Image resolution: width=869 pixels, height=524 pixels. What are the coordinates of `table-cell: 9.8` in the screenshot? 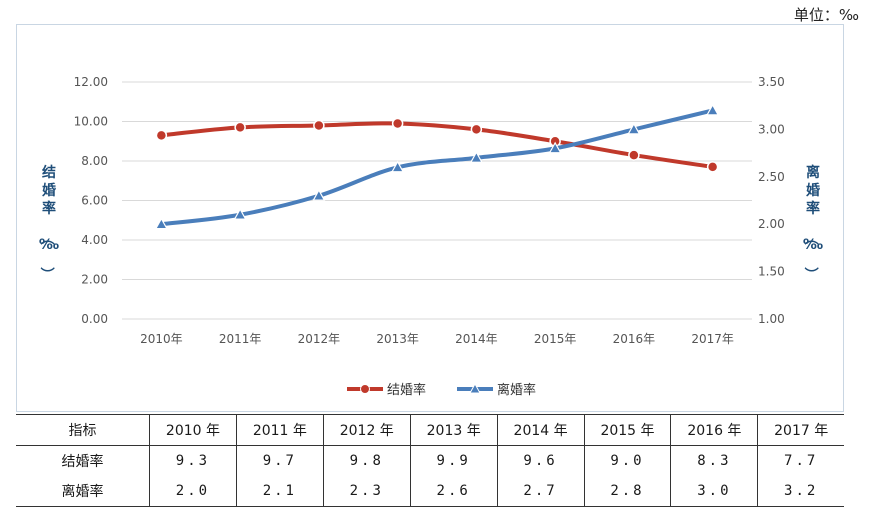 It's located at (366, 460).